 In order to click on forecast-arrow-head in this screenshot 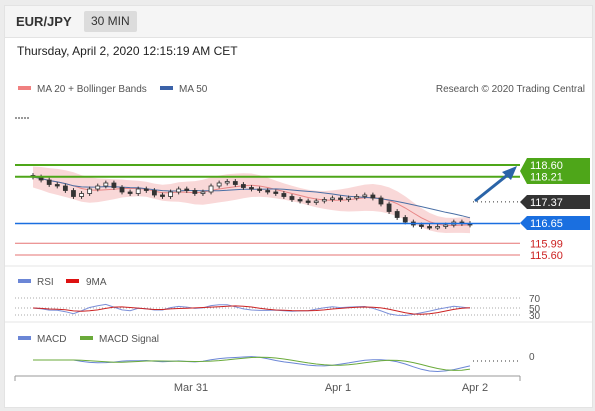, I will do `click(509, 173)`.